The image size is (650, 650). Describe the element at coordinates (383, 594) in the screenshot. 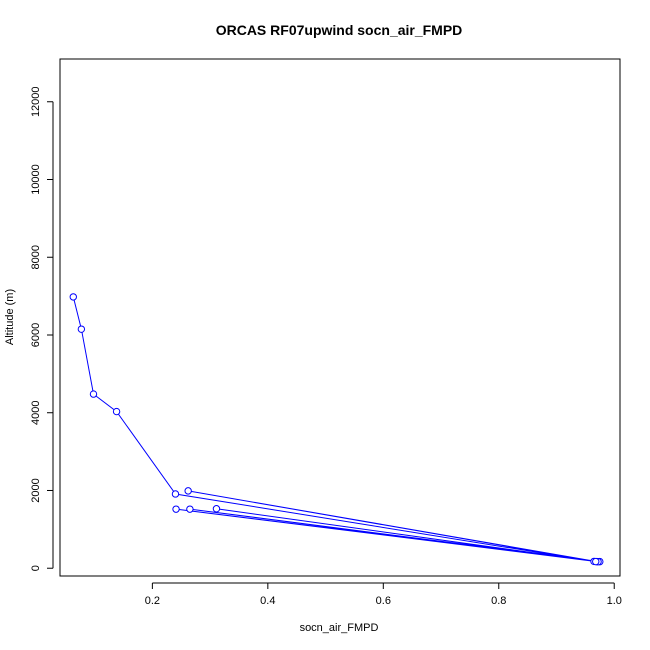

I see `x-axis: 0.2 0.4 0.6 0.8 1.0` at that location.